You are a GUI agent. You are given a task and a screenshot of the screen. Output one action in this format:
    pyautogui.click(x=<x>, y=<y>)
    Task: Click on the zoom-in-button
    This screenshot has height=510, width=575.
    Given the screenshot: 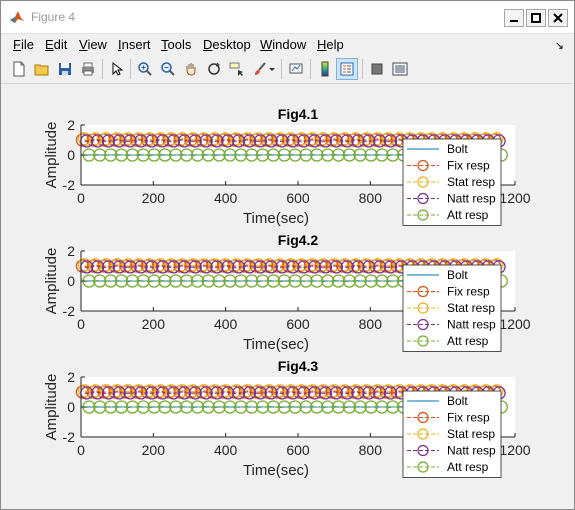 What is the action you would take?
    pyautogui.click(x=145, y=69)
    